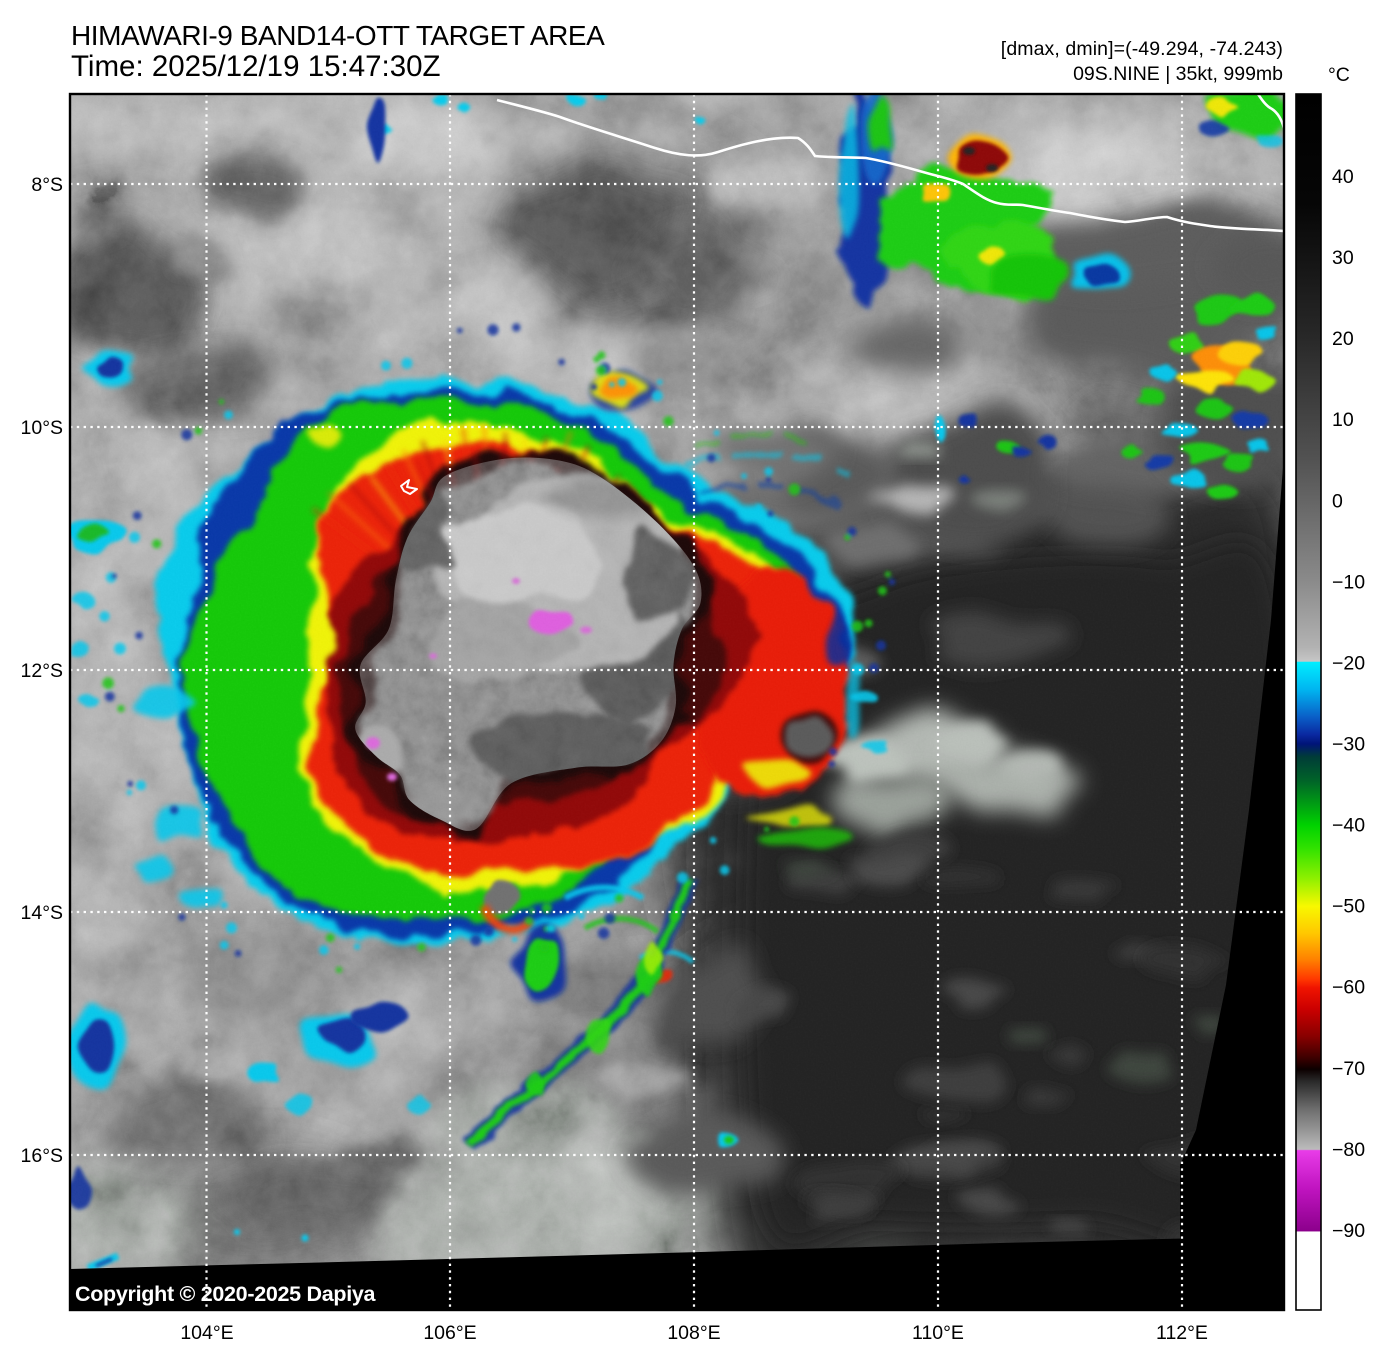 This screenshot has height=1359, width=1388. Describe the element at coordinates (449, 1333) in the screenshot. I see `svg-text: 106°E` at that location.